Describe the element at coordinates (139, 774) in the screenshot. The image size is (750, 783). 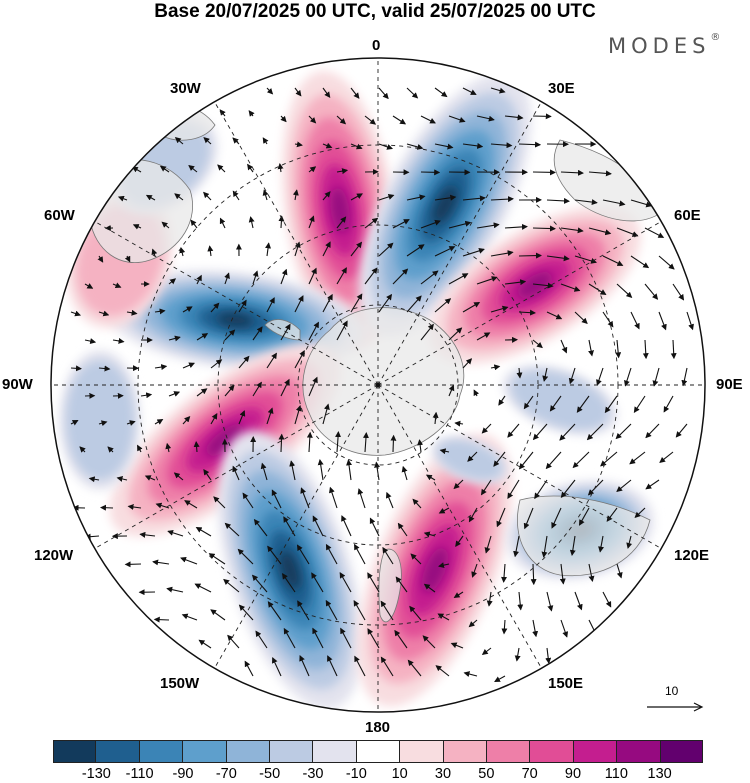
I see `colorbar-tick-label: -110` at that location.